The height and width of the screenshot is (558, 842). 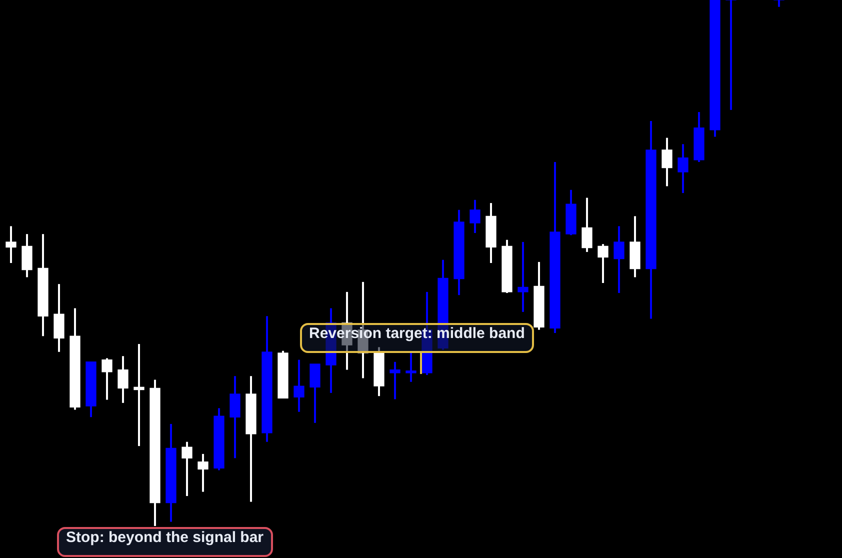 What do you see at coordinates (417, 338) in the screenshot?
I see `annotation: Reversion target: middle band` at bounding box center [417, 338].